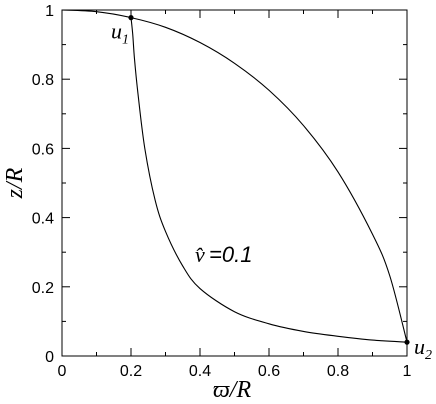  Describe the element at coordinates (43, 80) in the screenshot. I see `y-tick-label: 0.8` at that location.